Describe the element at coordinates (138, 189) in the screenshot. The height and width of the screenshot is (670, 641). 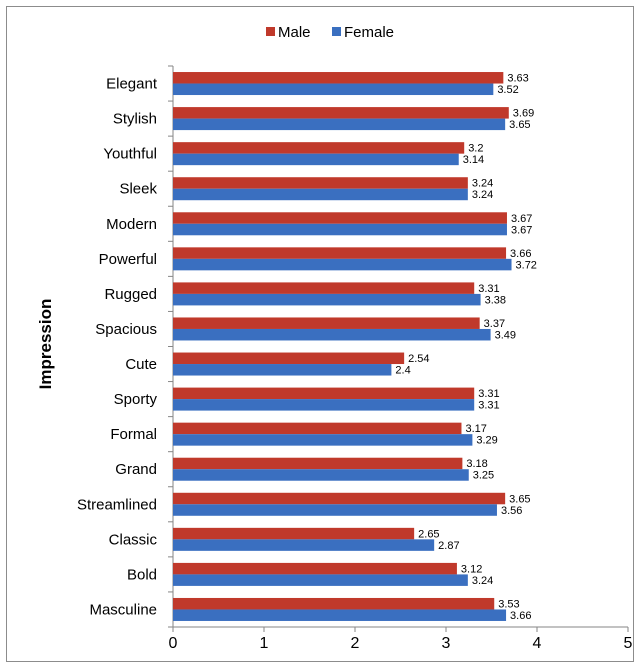
I see `category-label: Sleek` at that location.